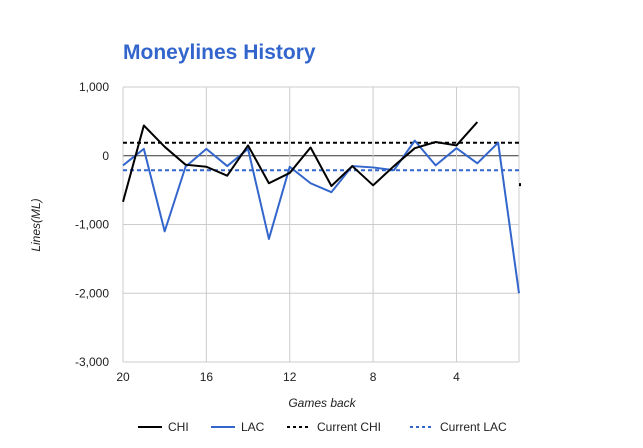 This screenshot has width=643, height=448. Describe the element at coordinates (473, 427) in the screenshot. I see `legend-label: Current LAC` at that location.